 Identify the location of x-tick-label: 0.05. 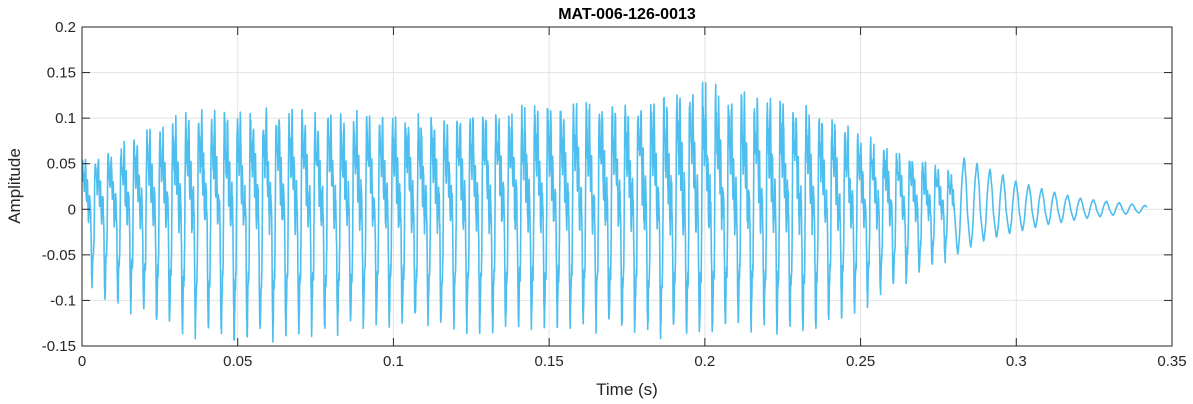
(237, 361).